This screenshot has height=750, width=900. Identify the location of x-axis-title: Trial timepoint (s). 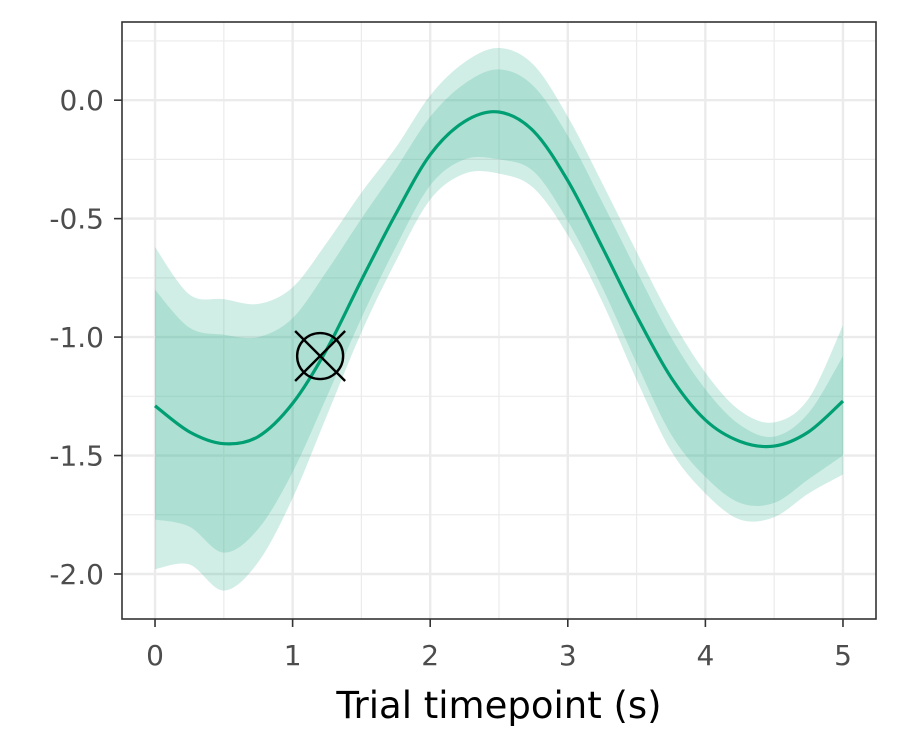
(498, 705).